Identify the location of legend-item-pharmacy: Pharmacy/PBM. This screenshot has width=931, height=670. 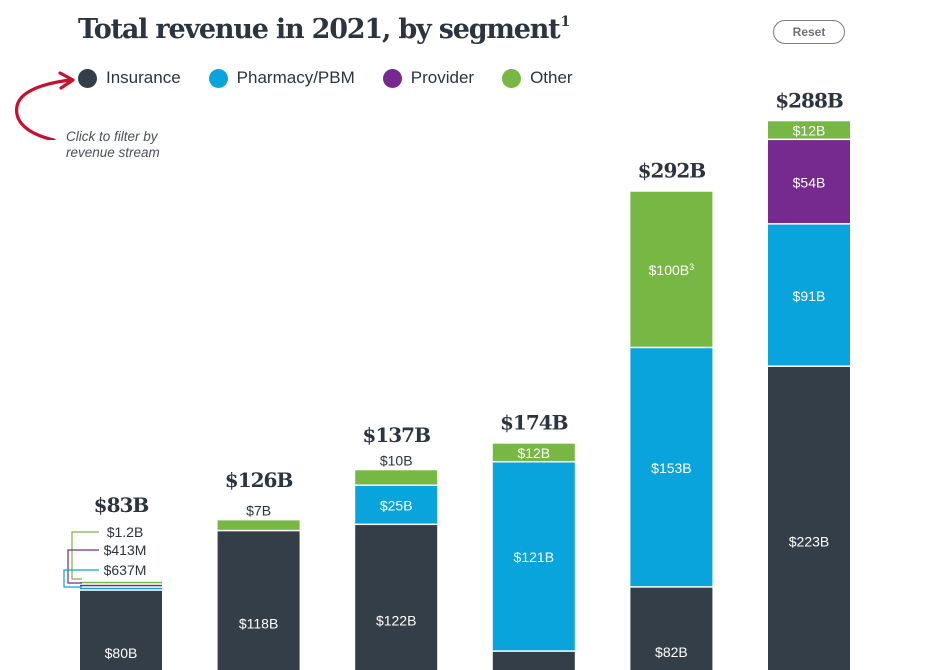
(281, 78).